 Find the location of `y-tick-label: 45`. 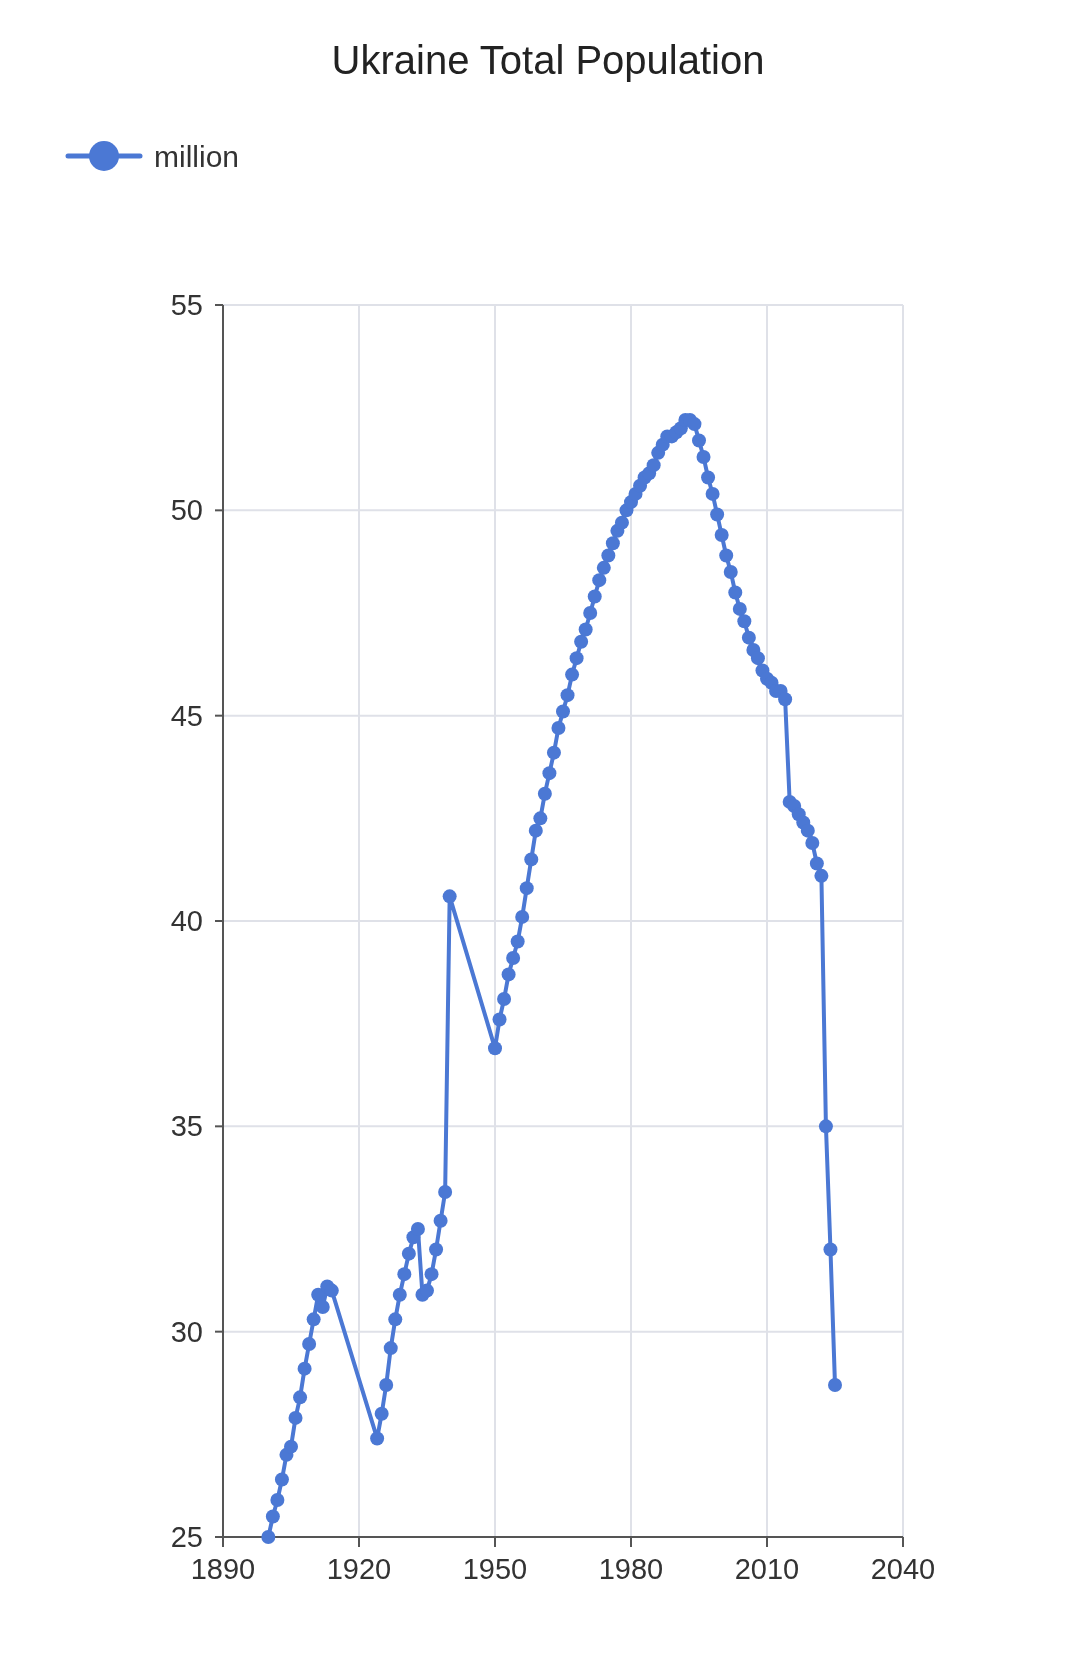

y-tick-label: 45 is located at coordinates (186, 715).